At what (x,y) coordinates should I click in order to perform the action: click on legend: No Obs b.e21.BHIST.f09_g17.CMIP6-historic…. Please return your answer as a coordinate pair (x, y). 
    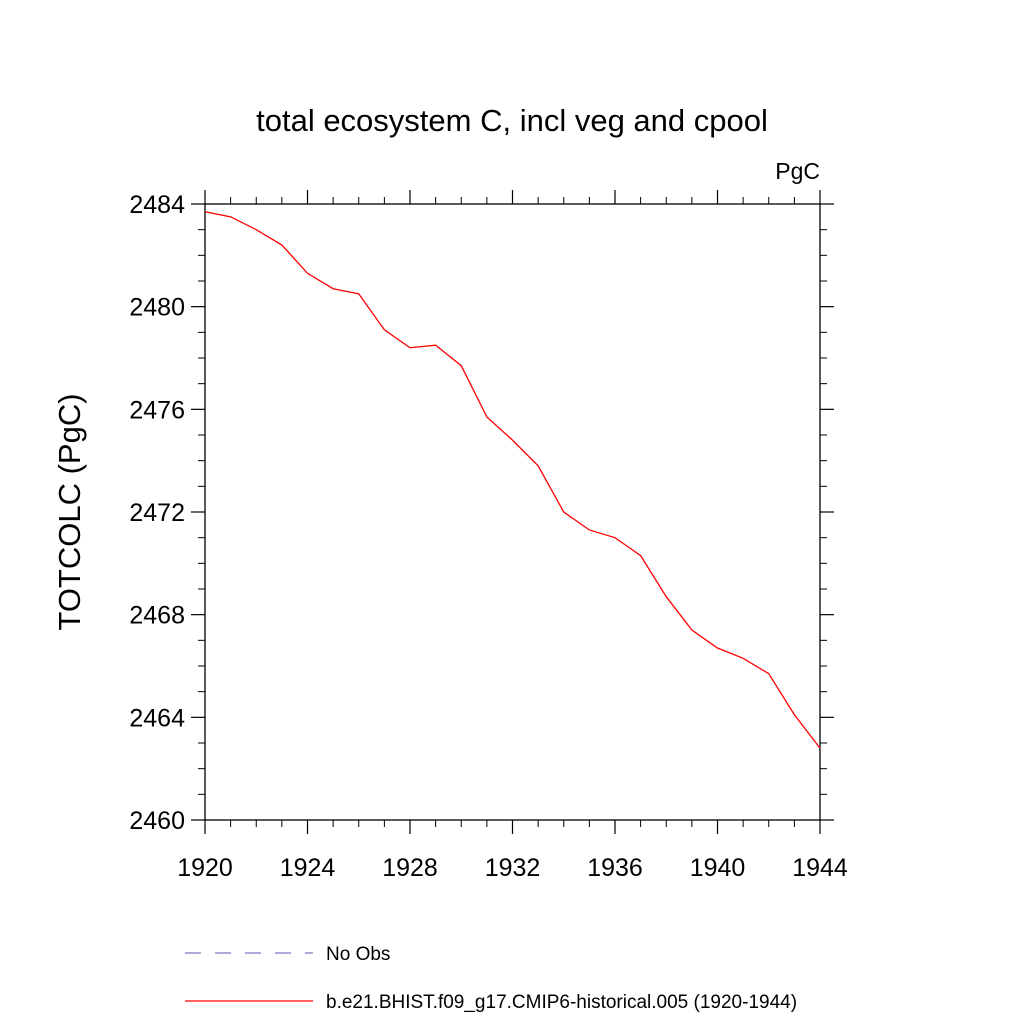
    Looking at the image, I should click on (491, 978).